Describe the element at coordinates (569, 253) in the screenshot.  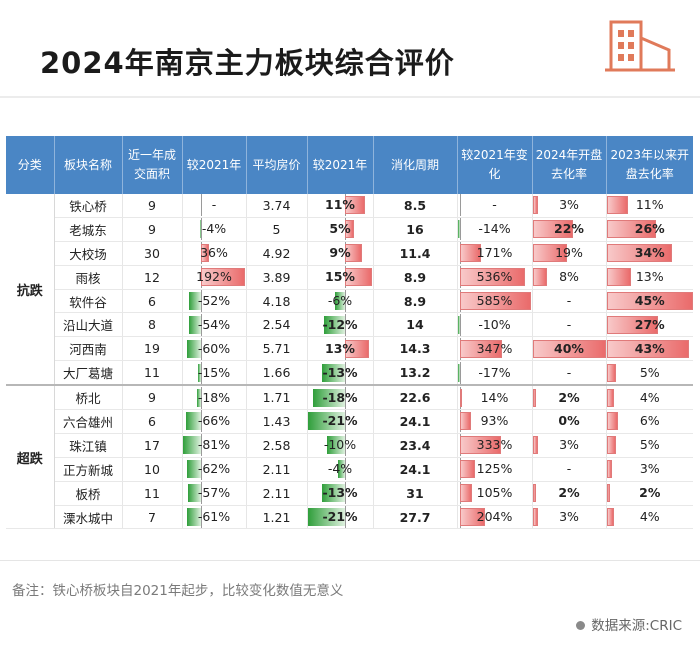
I see `cell-q2024: 19%` at that location.